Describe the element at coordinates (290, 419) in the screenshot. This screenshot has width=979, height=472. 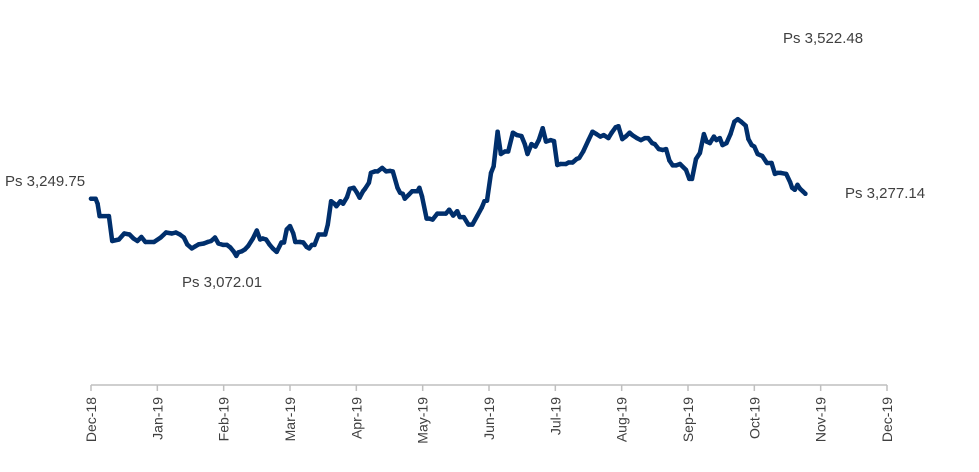
I see `x-tick-label: Mar-19` at that location.